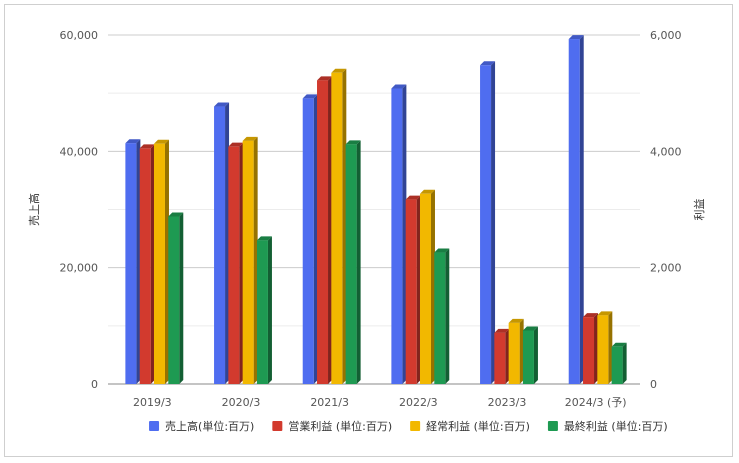 This screenshot has height=463, width=739. Describe the element at coordinates (478, 426) in the screenshot. I see `legend-label: 経常利益 (単位:百万)` at that location.